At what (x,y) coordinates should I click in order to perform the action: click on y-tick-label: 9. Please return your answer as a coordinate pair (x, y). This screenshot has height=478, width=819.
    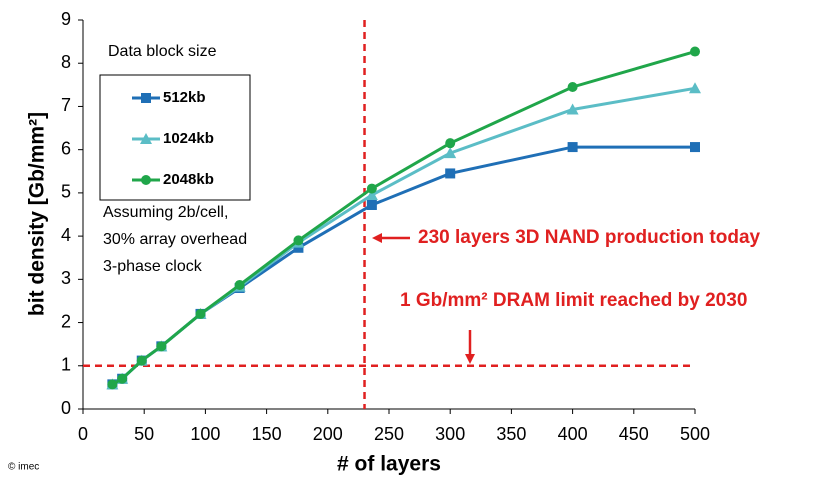
    Looking at the image, I should click on (66, 19).